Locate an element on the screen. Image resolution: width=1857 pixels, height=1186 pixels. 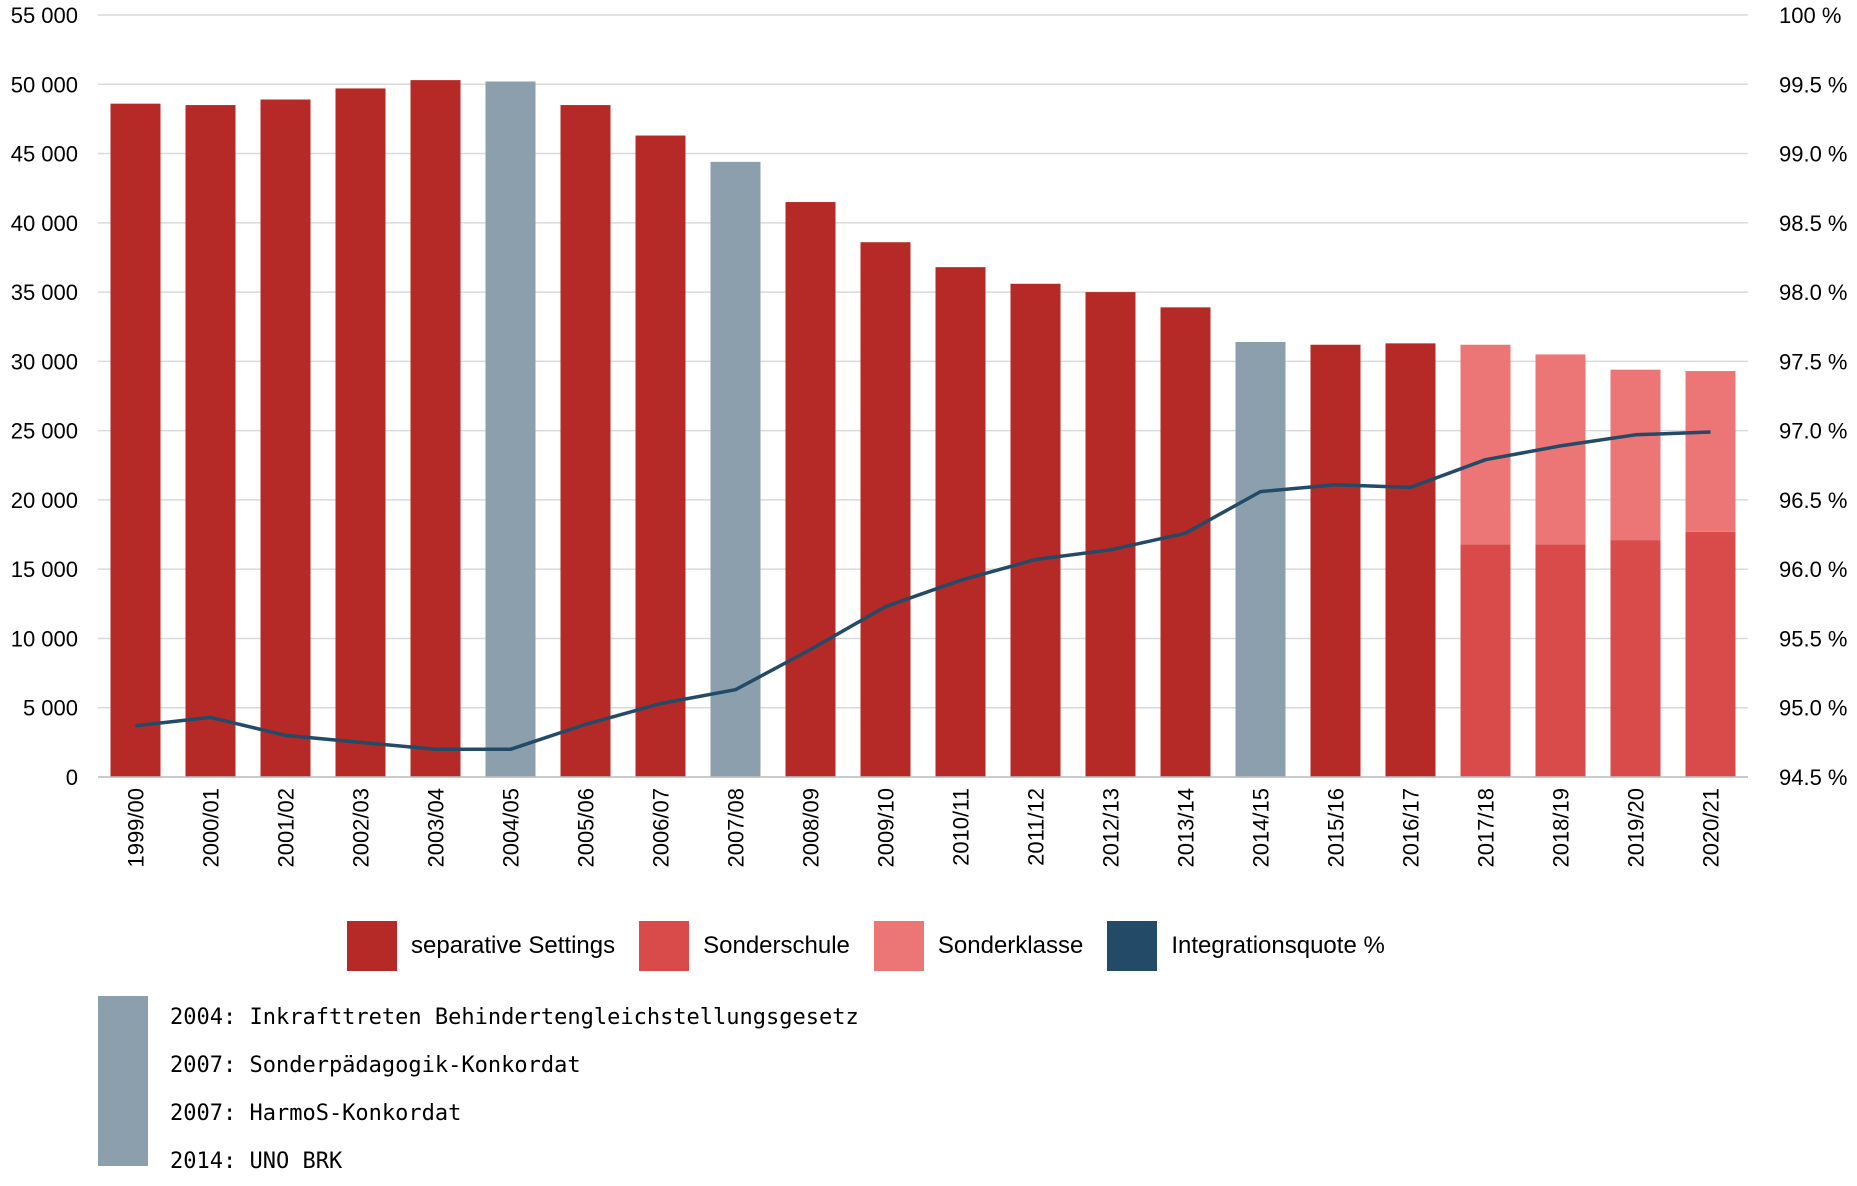
y-right-tick-label: 100 % is located at coordinates (1810, 15).